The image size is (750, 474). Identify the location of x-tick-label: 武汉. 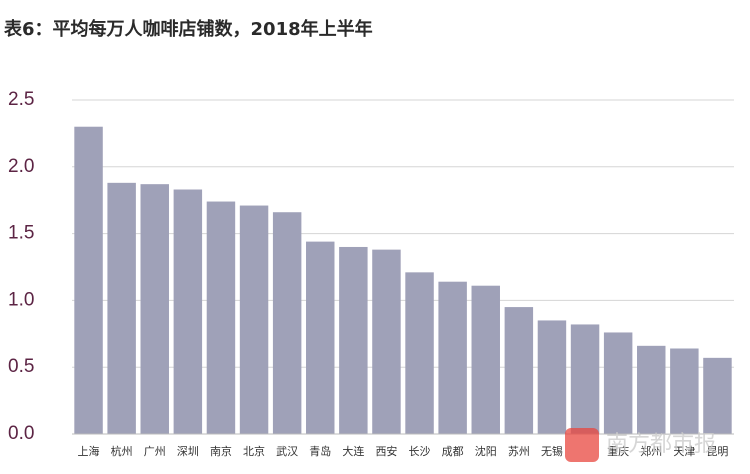
(287, 451).